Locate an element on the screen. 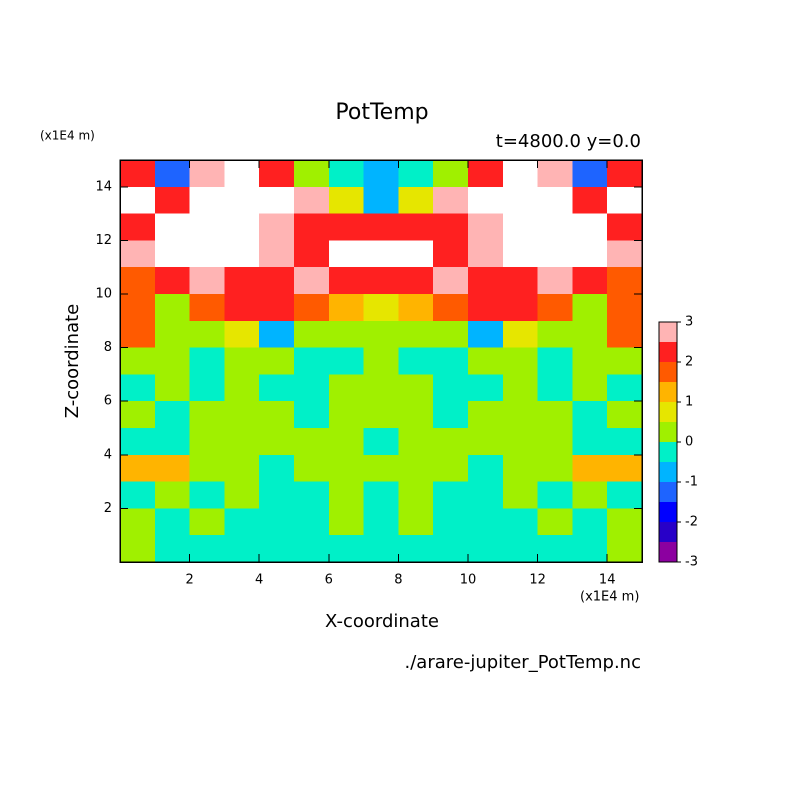 The width and height of the screenshot is (804, 804). x-tick-label: 12 is located at coordinates (537, 580).